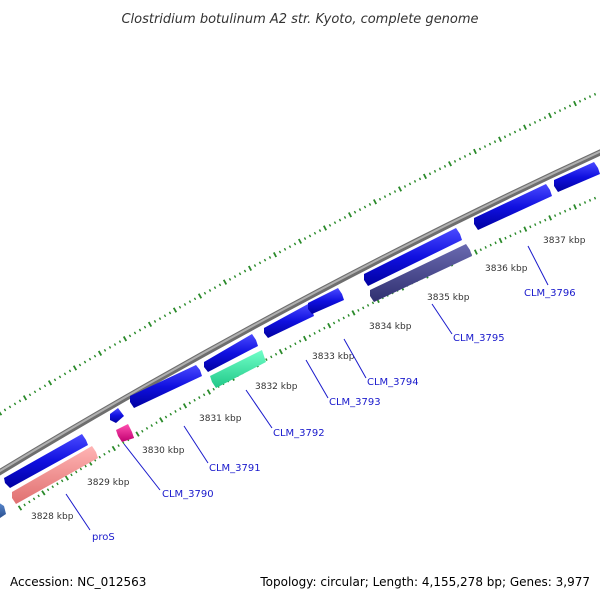 This screenshot has height=600, width=600. What do you see at coordinates (220, 419) in the screenshot?
I see `ruler-label: 3831 kbp` at bounding box center [220, 419].